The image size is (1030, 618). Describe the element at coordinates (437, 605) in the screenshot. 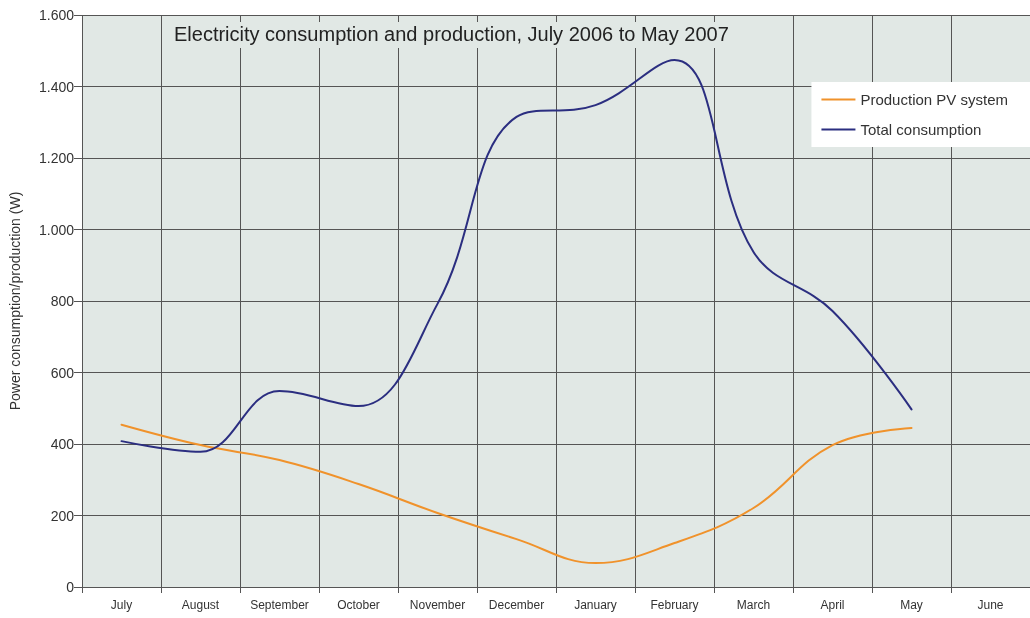

I see `x-tick-label: November` at that location.